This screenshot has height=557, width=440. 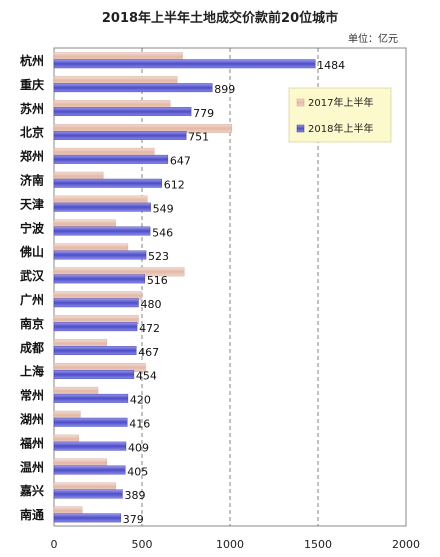 What do you see at coordinates (163, 208) in the screenshot?
I see `data-label-2018-6: 549` at bounding box center [163, 208].